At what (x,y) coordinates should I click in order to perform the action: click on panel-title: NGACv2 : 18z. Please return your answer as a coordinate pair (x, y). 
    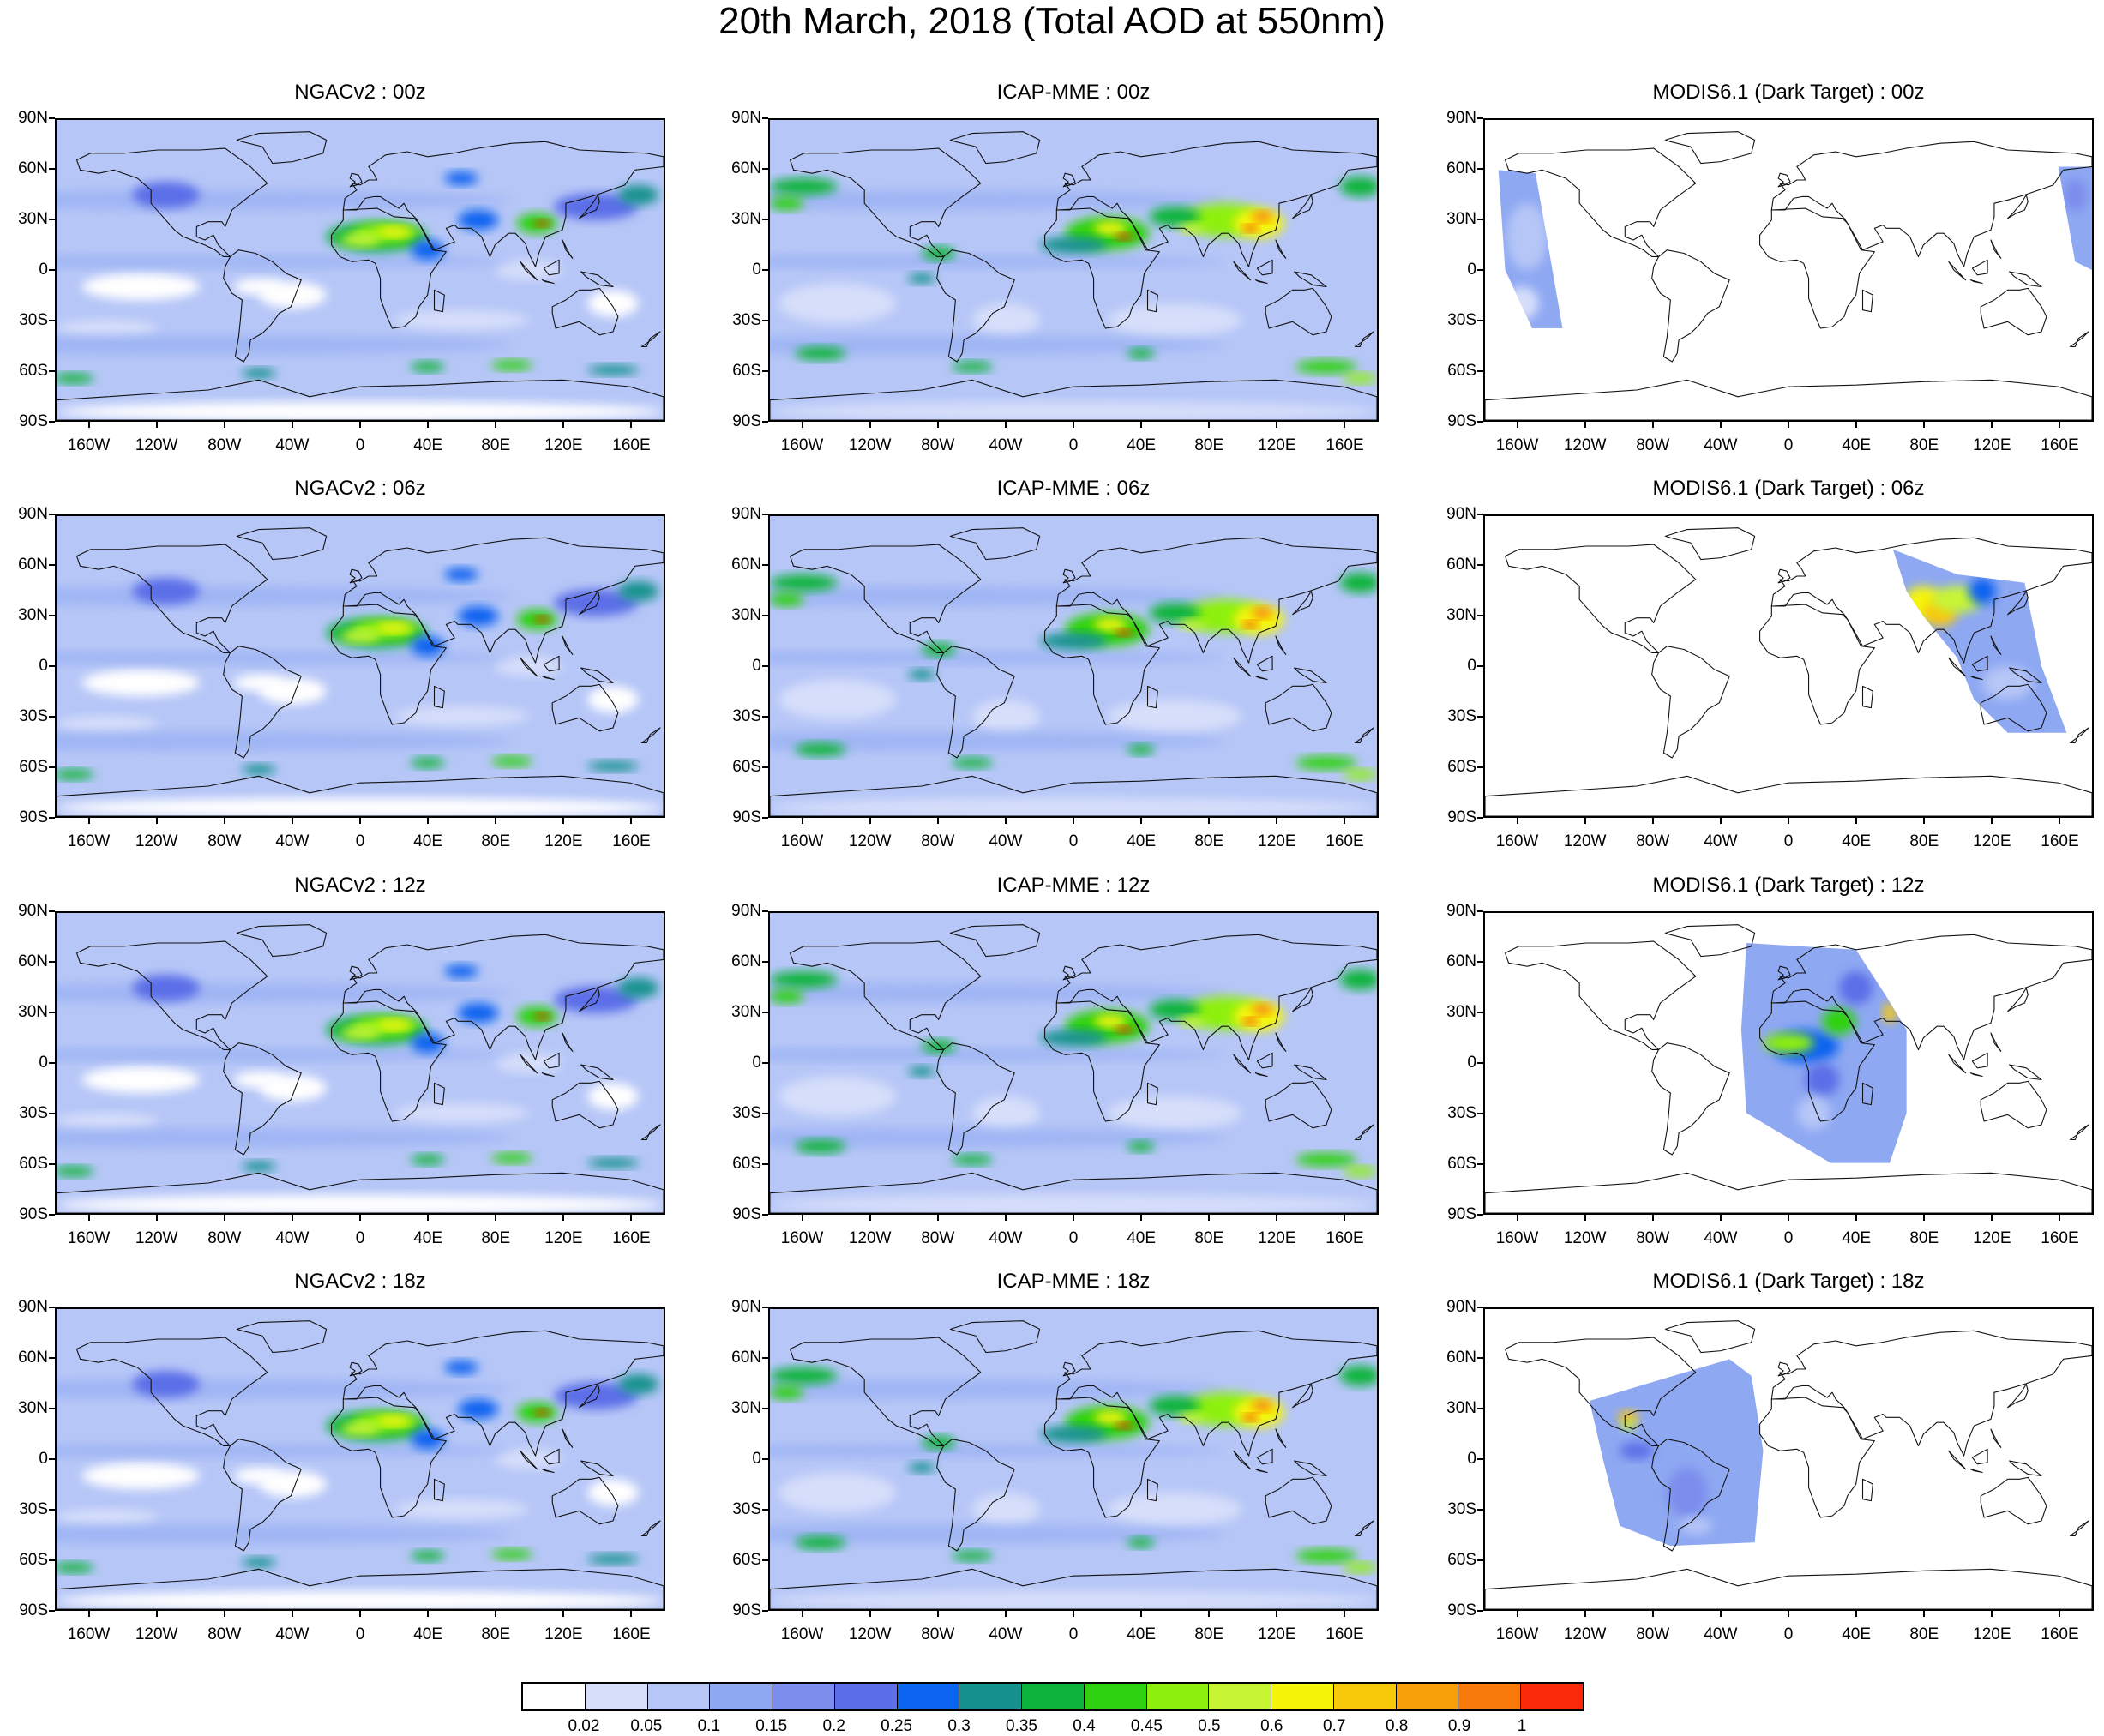
    Looking at the image, I should click on (360, 1281).